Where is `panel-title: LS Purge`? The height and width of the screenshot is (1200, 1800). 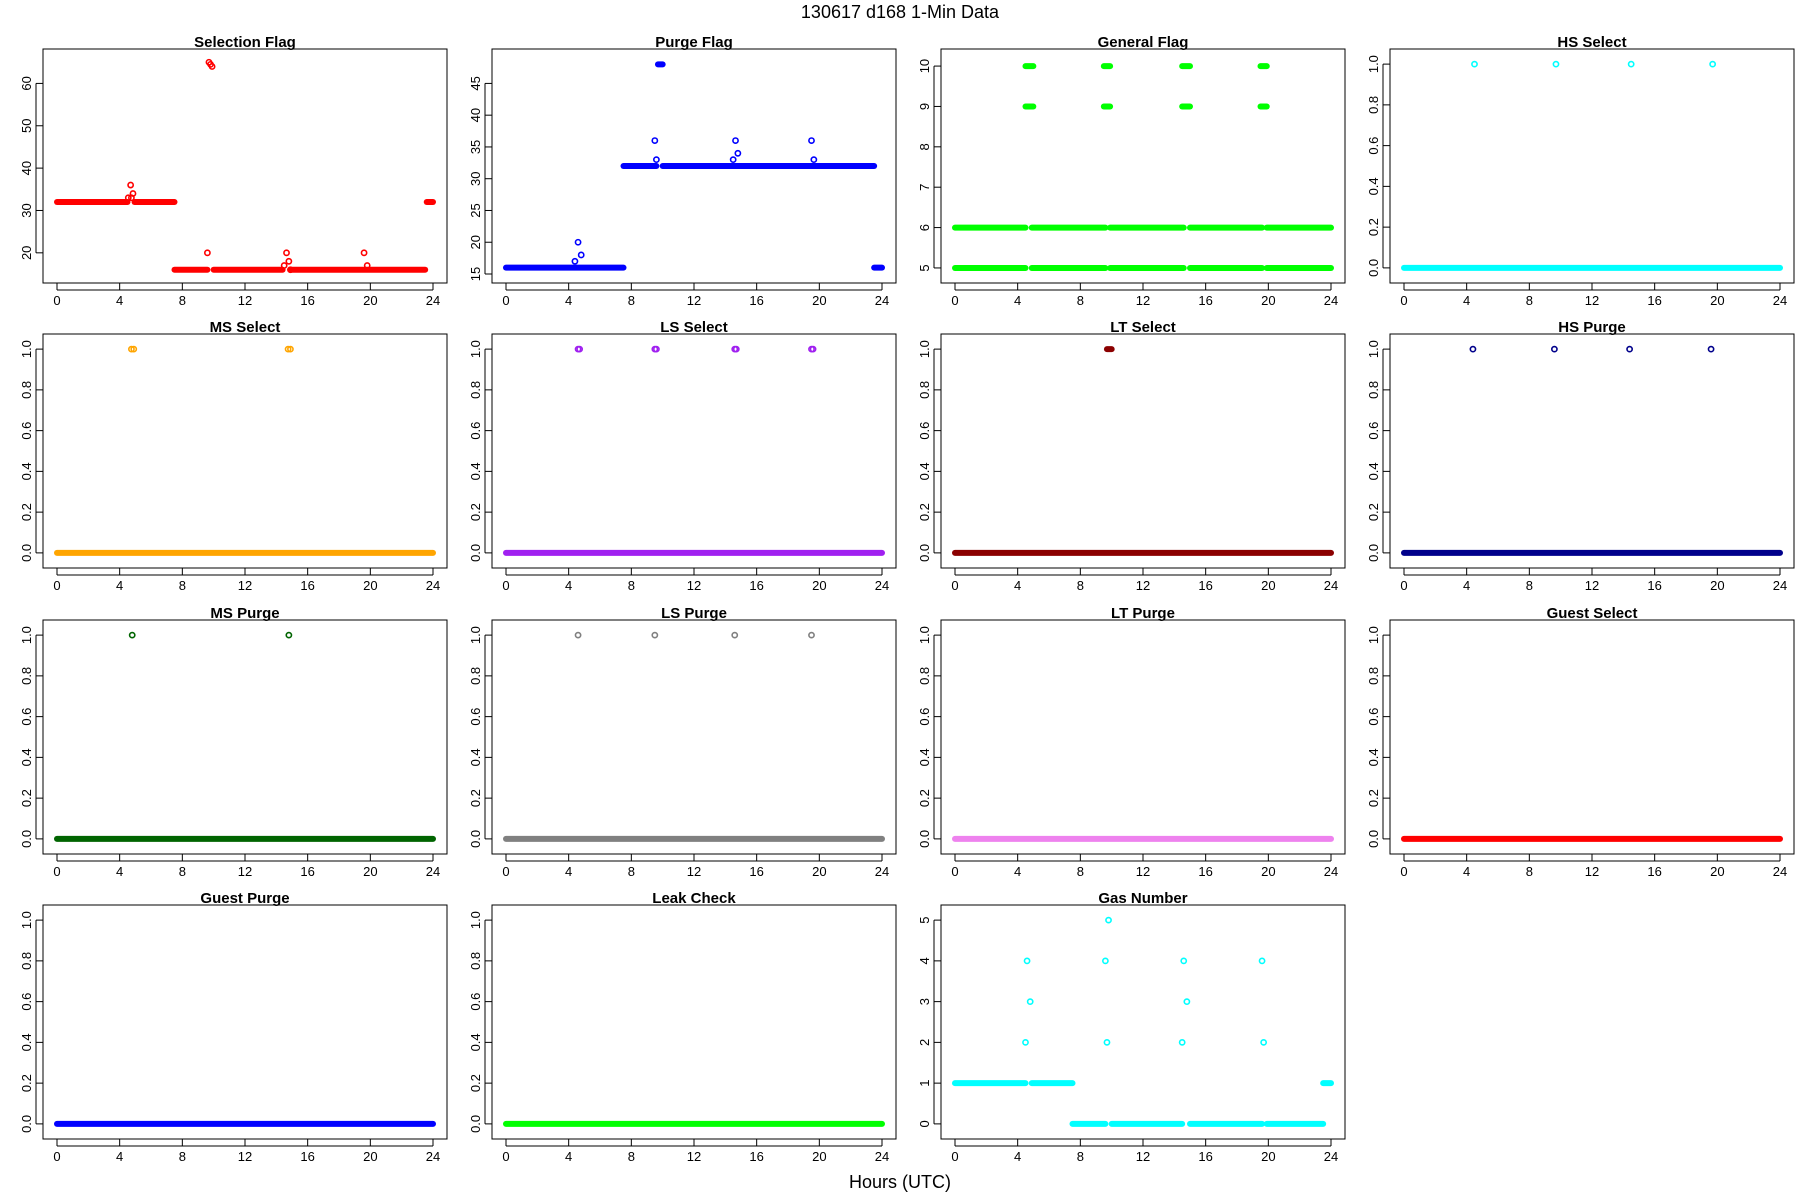 panel-title: LS Purge is located at coordinates (694, 613).